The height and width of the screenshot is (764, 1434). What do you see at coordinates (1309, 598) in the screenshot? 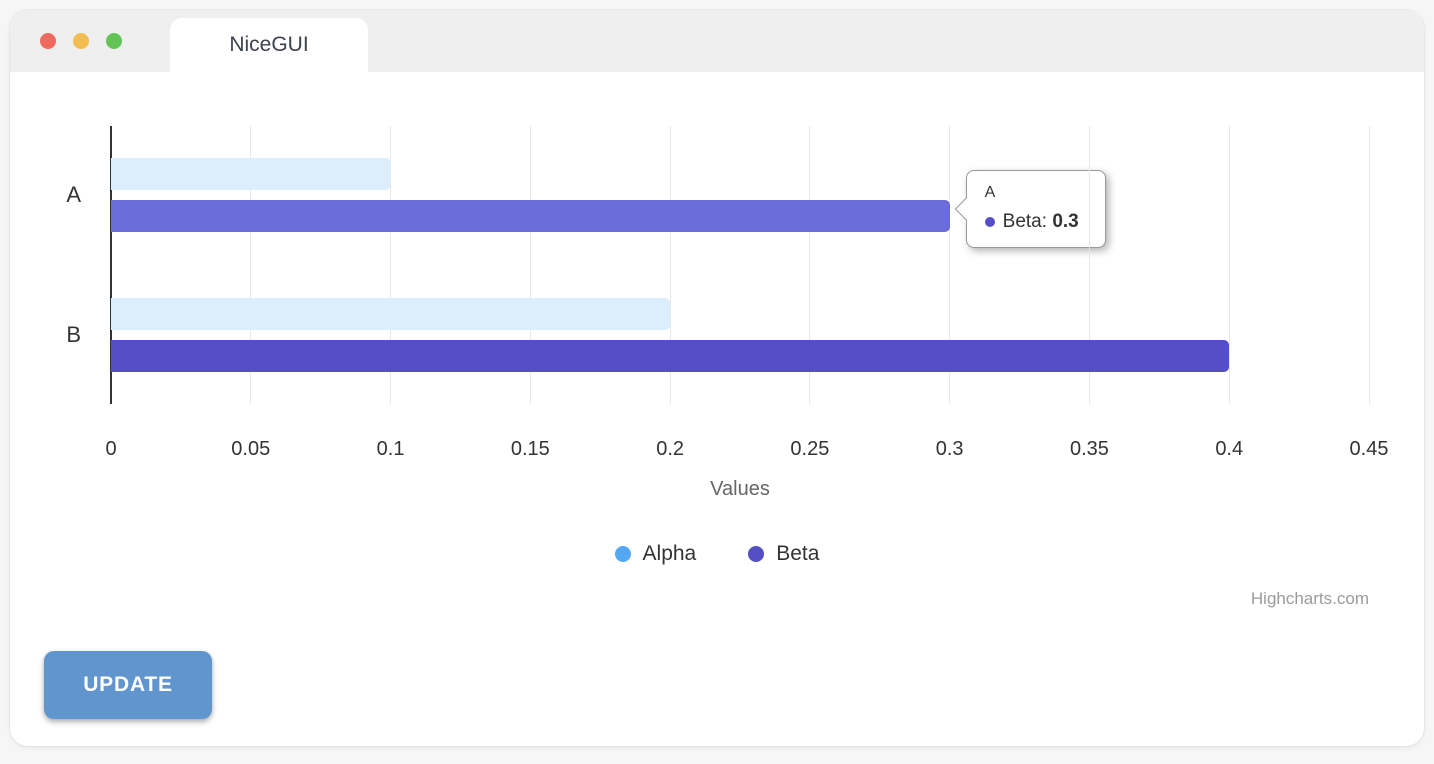
I see `highcharts-credits-link: Highcharts.com` at bounding box center [1309, 598].